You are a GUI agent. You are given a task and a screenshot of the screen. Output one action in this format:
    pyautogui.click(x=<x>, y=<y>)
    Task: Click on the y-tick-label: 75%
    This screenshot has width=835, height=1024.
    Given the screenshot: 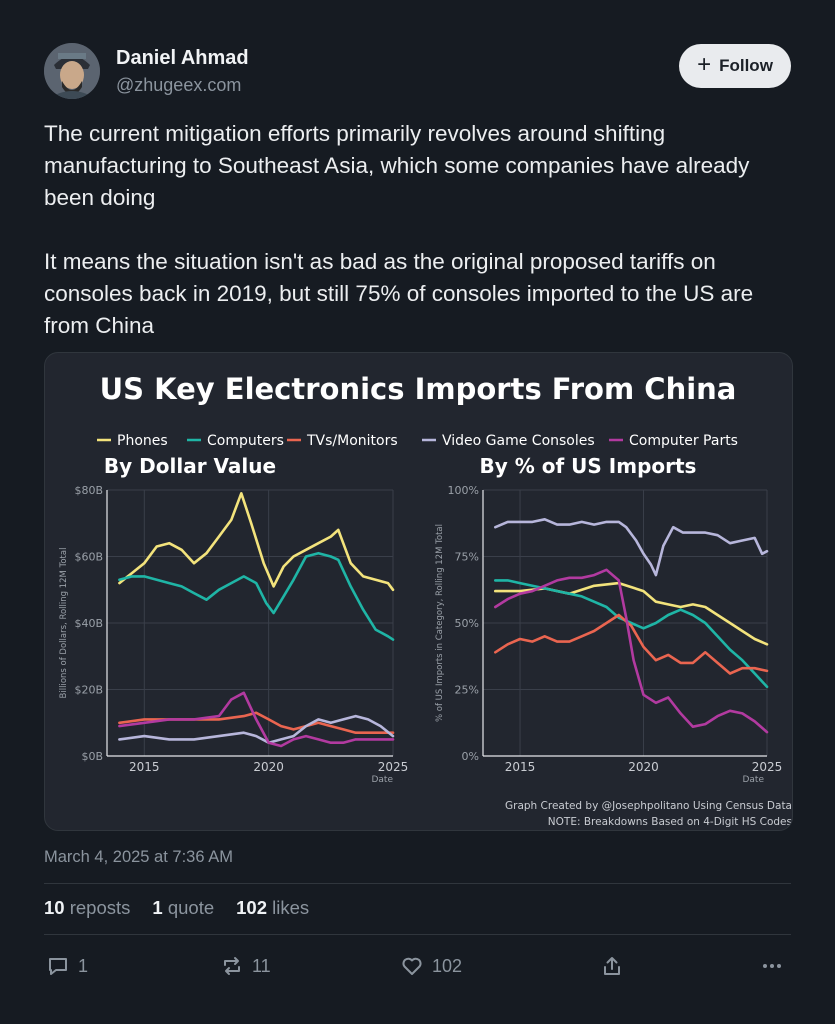 What is the action you would take?
    pyautogui.click(x=467, y=557)
    